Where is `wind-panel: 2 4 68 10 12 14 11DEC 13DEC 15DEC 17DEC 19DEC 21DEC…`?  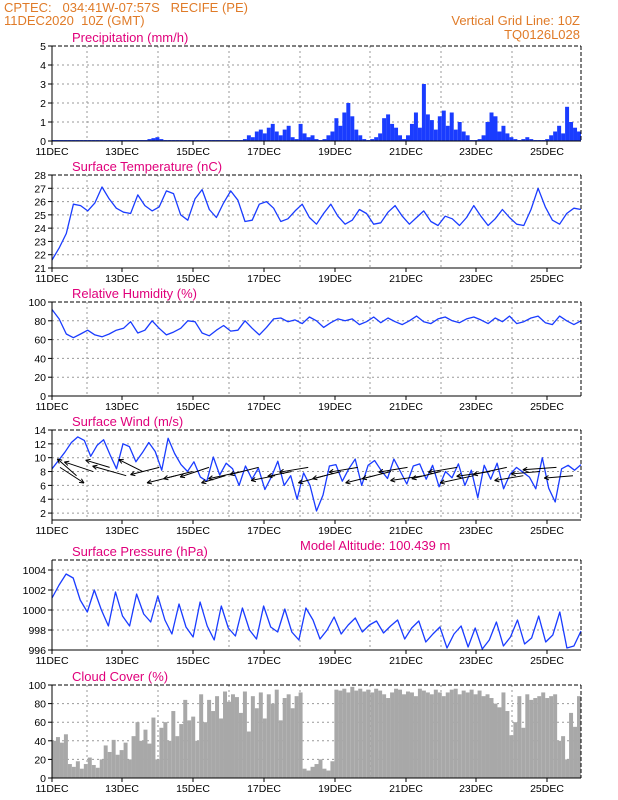 wind-panel: 2 4 68 10 12 14 11DEC 13DEC 15DEC 17DEC 19DEC 21DEC… is located at coordinates (308, 475).